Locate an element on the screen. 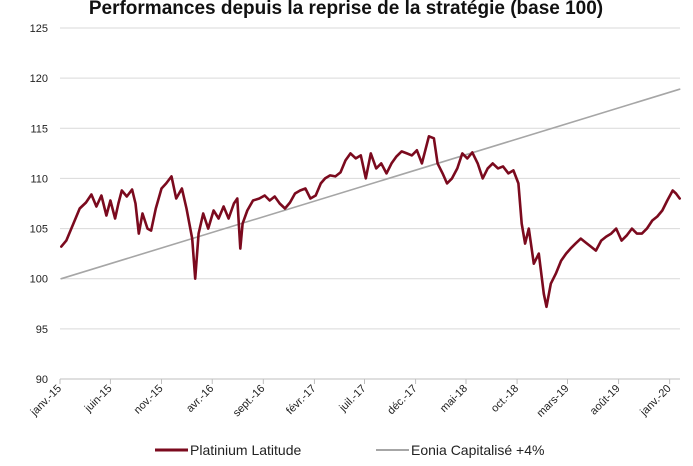  x-tick-label: mars-19 is located at coordinates (553, 401).